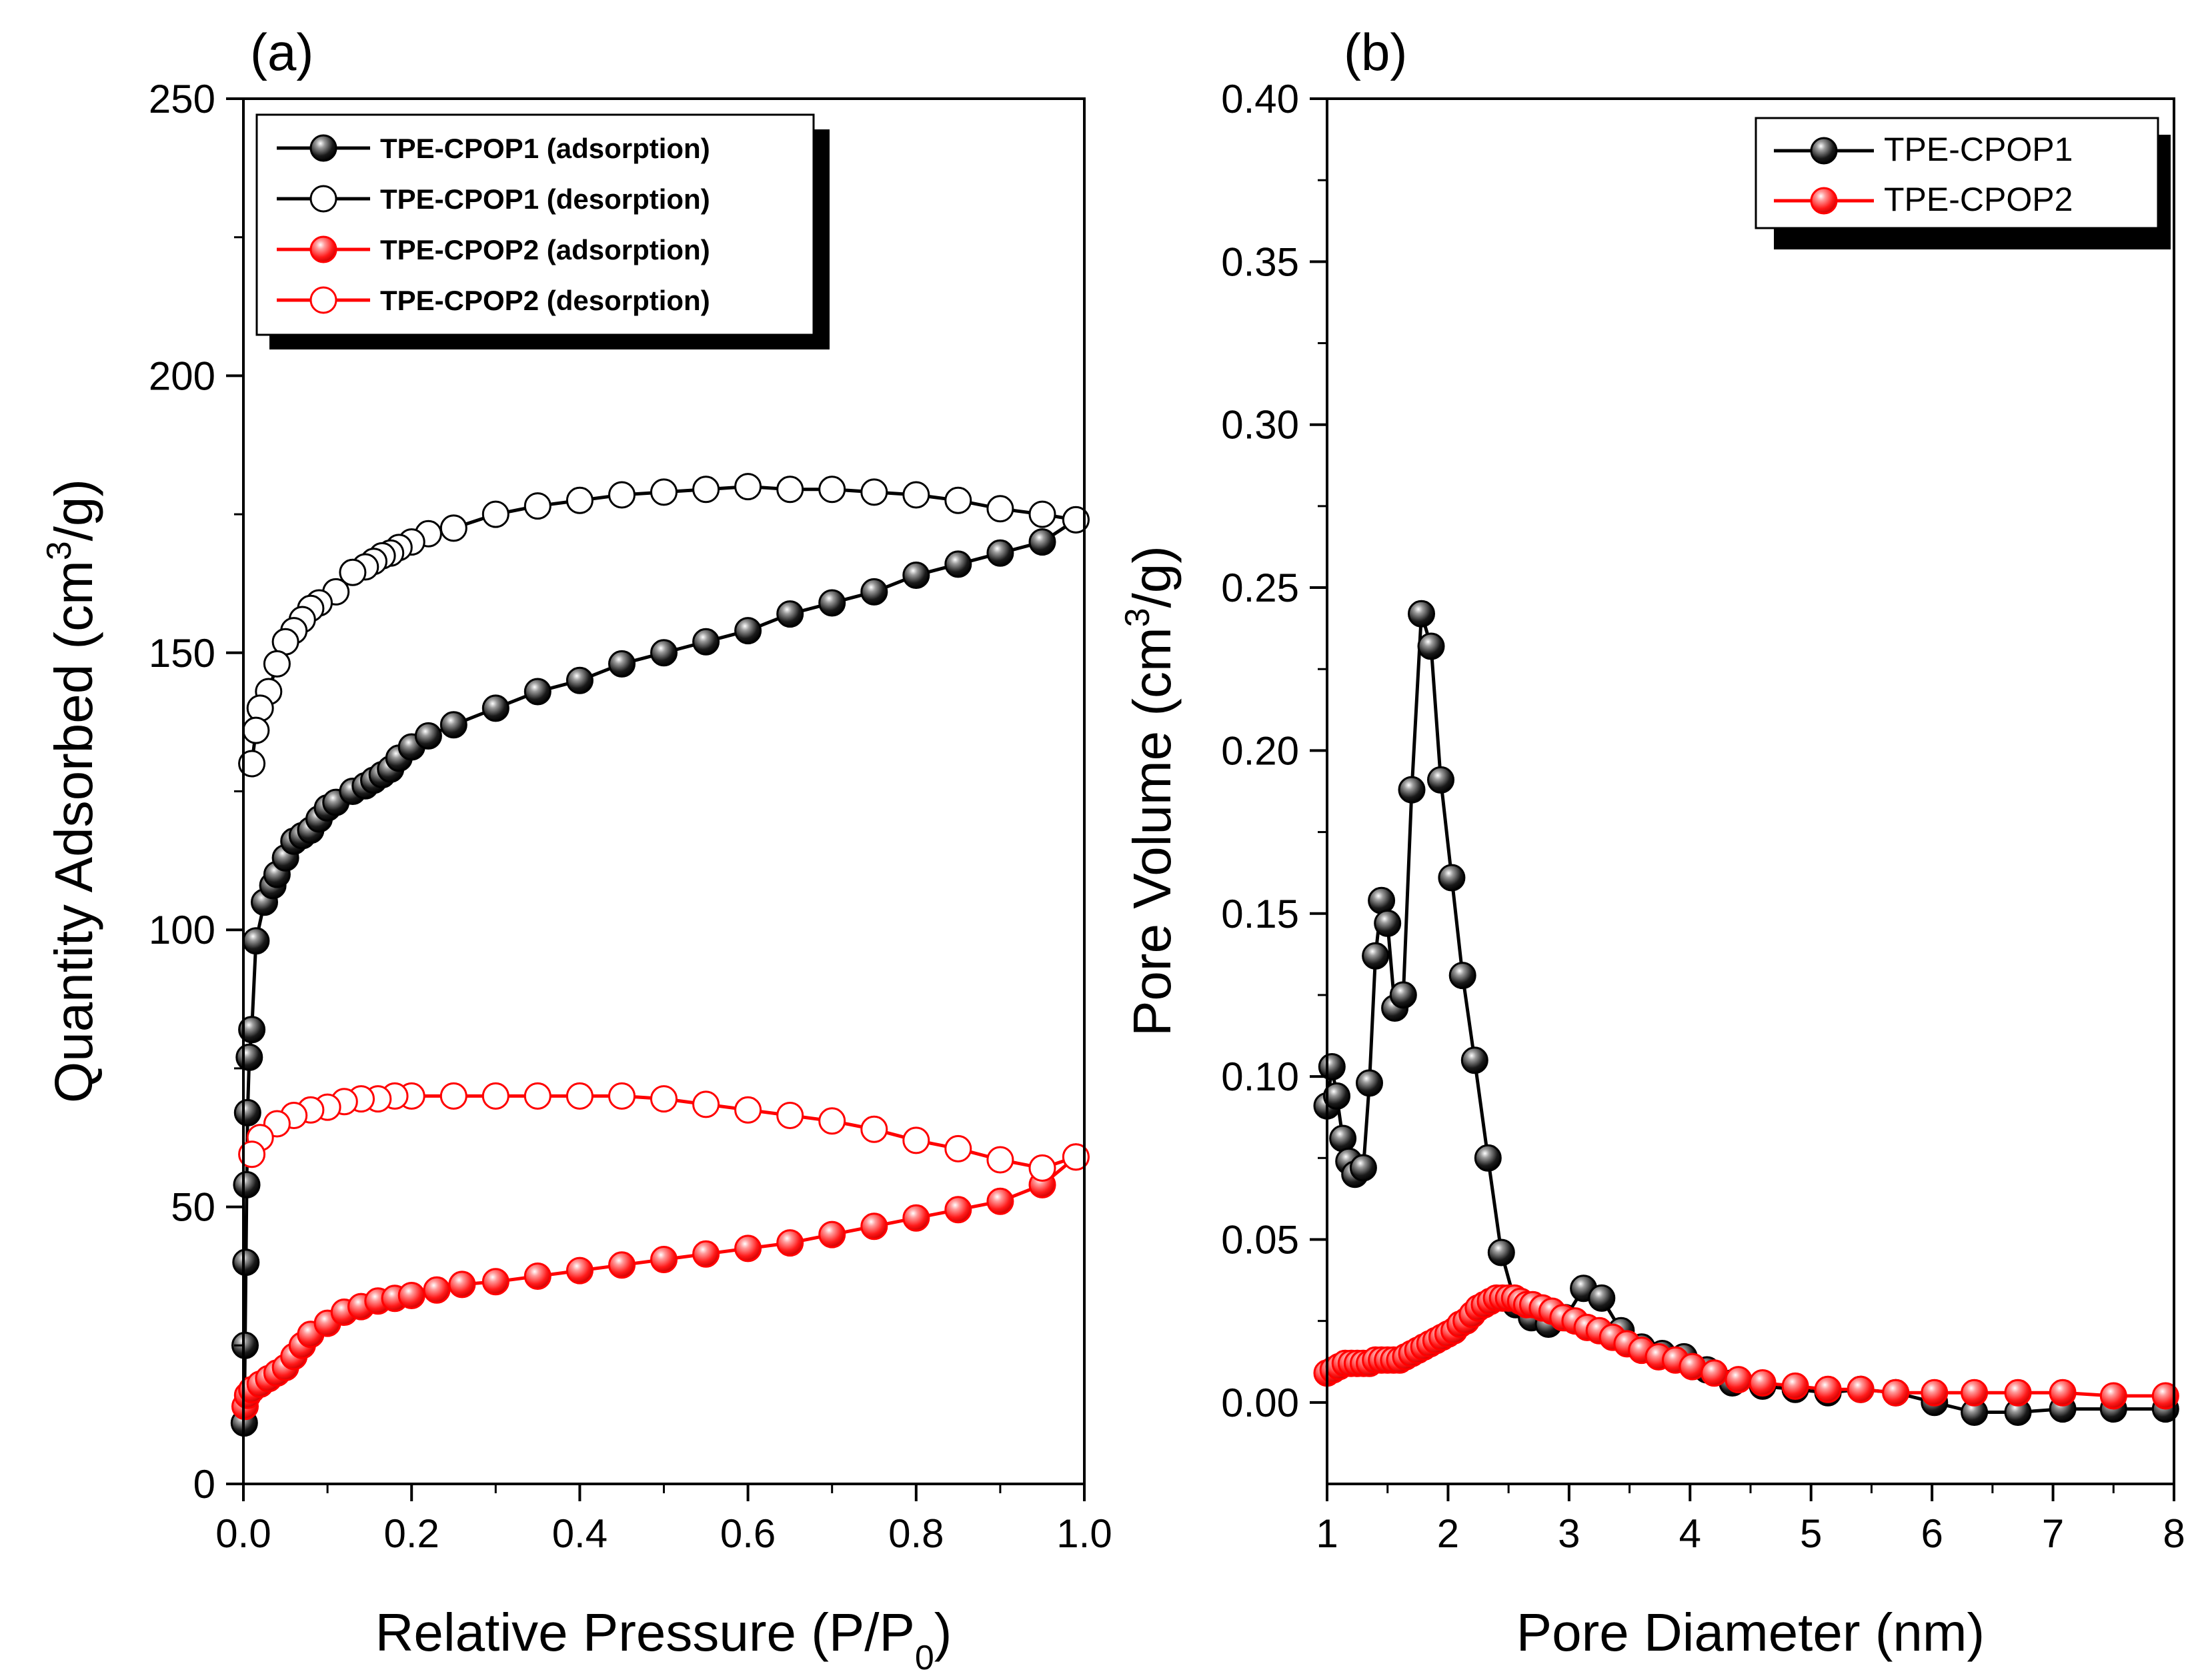 The width and height of the screenshot is (2198, 1680). What do you see at coordinates (1084, 1533) in the screenshot?
I see `panel-a-x-tick-label: 1.0` at bounding box center [1084, 1533].